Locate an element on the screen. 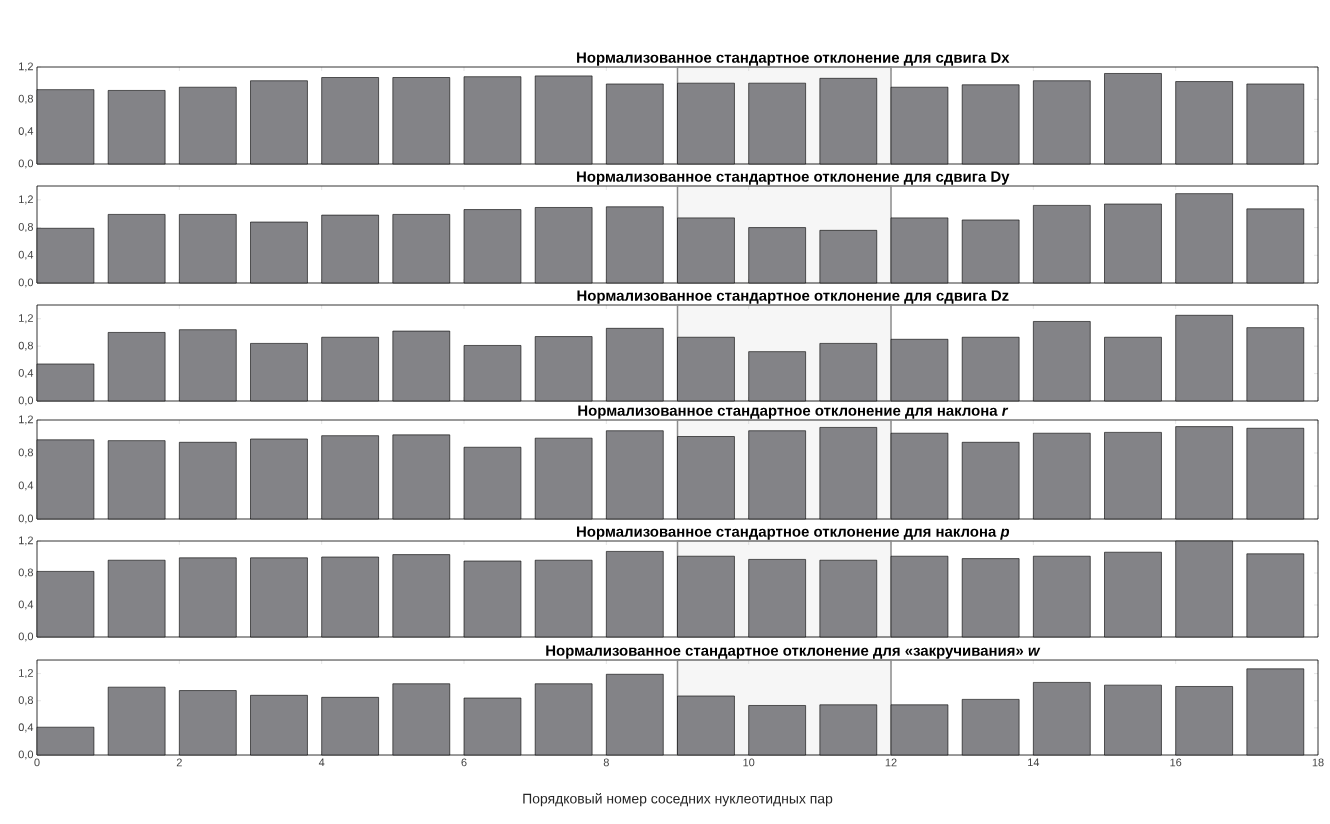 The width and height of the screenshot is (1330, 824). x-tick-label: 10 is located at coordinates (749, 762).